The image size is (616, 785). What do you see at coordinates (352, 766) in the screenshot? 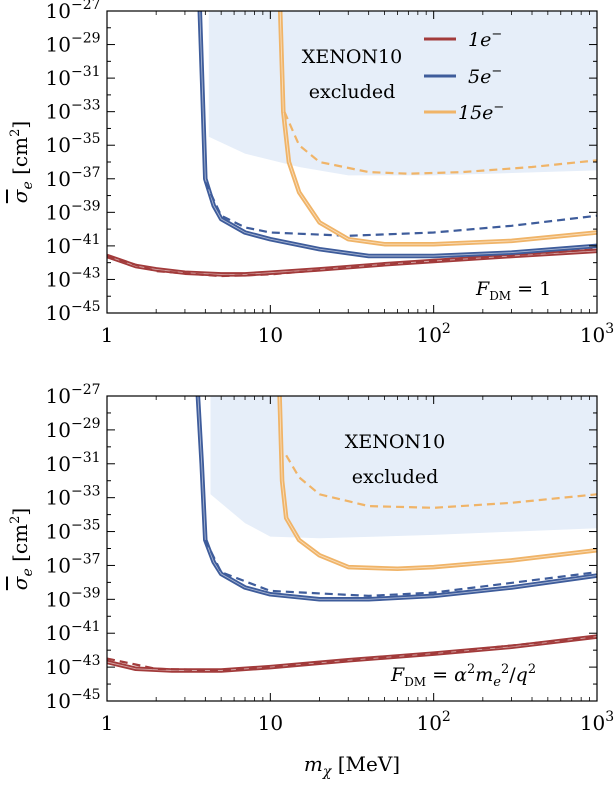
I see `x-axis-label: mχ [MeV]` at bounding box center [352, 766].